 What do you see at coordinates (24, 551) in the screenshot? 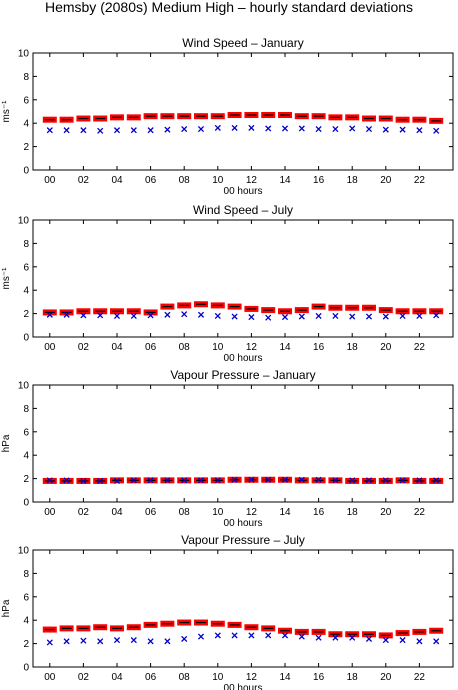
I see `y-tick-label: 10` at bounding box center [24, 551].